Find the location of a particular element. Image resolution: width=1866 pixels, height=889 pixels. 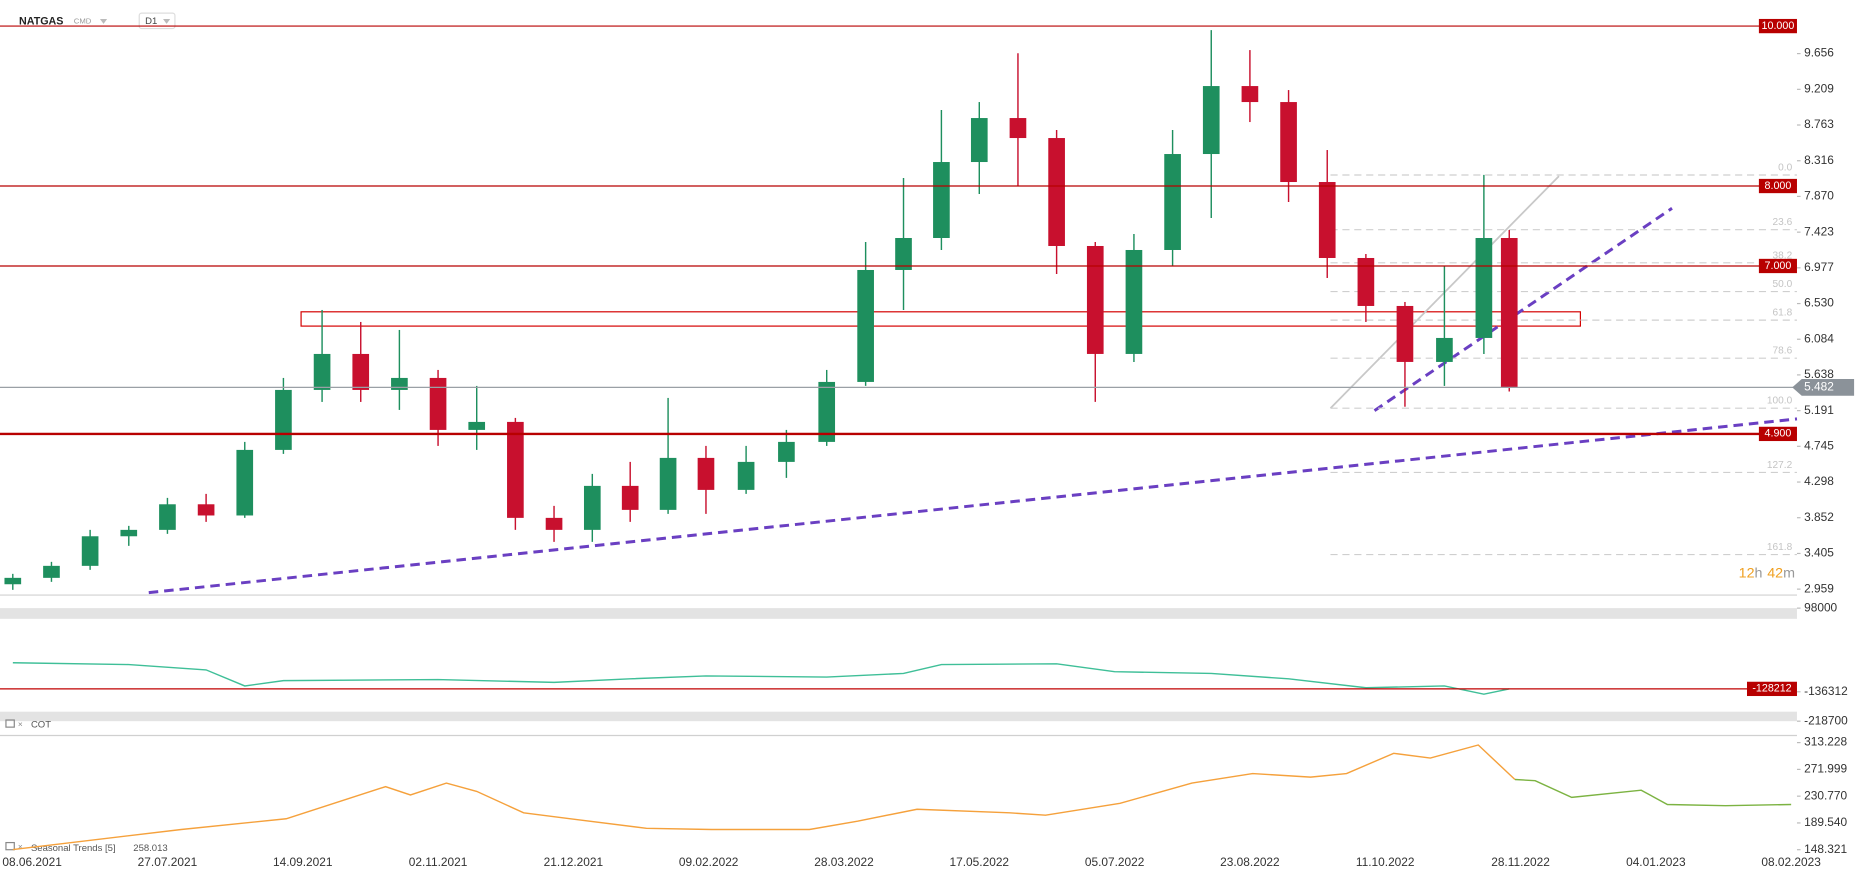

resistance-zone is located at coordinates (940, 319).